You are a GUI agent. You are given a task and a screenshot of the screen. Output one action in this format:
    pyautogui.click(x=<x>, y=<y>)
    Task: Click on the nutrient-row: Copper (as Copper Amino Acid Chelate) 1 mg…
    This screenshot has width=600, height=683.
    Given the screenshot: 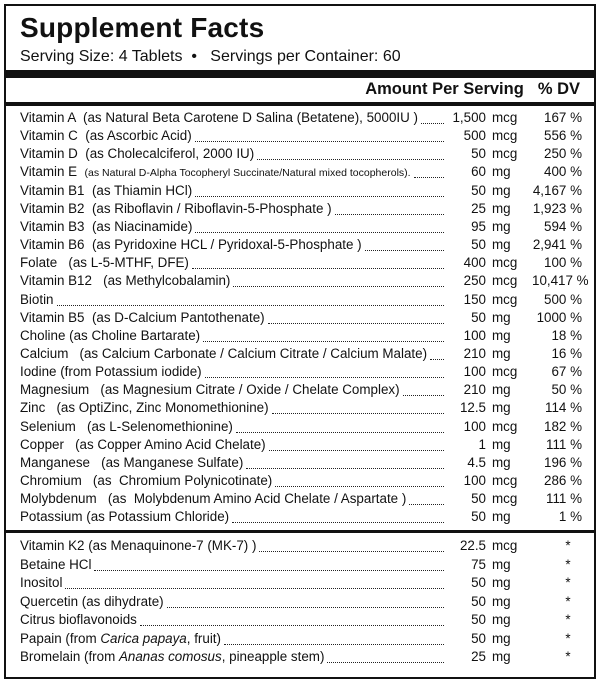 What is the action you would take?
    pyautogui.click(x=301, y=446)
    